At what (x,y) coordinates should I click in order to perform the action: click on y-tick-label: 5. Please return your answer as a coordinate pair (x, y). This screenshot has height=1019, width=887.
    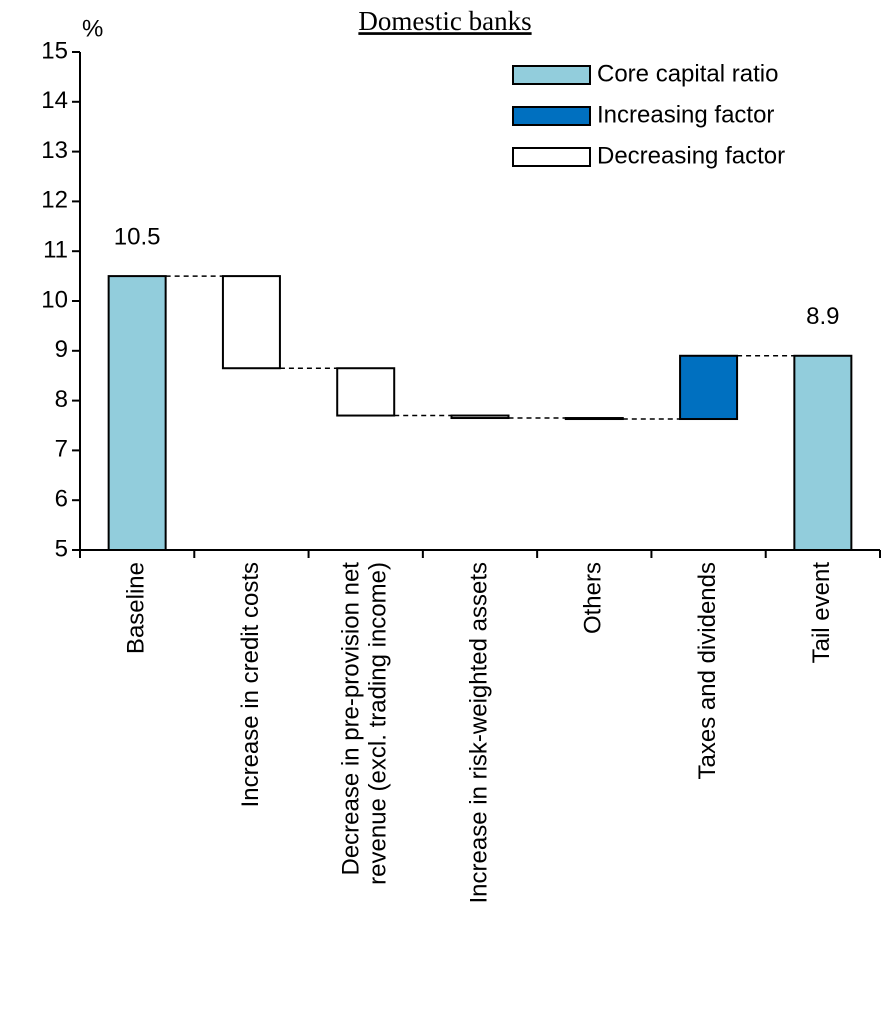
    Looking at the image, I should click on (61, 548).